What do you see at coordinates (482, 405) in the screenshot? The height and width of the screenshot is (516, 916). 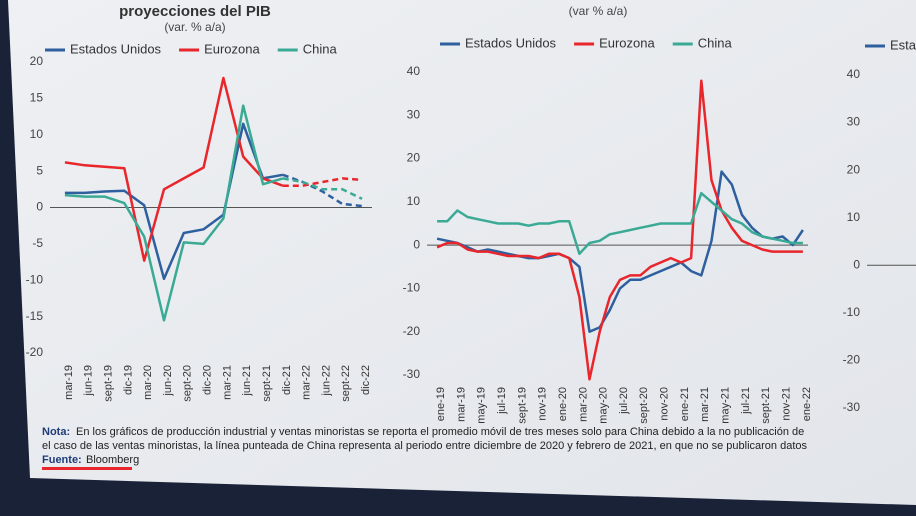 I see `x-tick-label: may-19` at bounding box center [482, 405].